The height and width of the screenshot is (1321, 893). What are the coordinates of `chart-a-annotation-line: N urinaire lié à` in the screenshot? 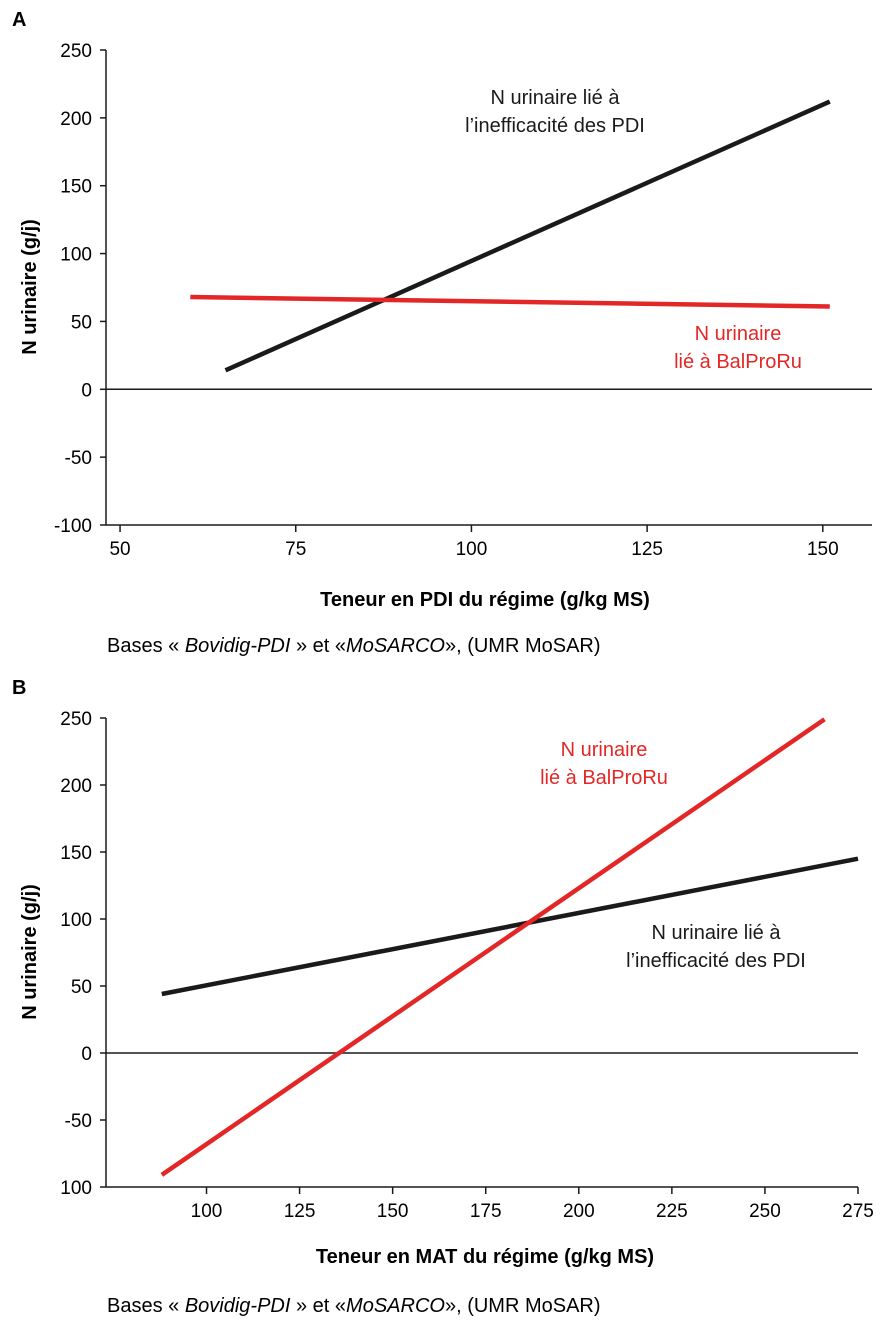 It's located at (556, 98).